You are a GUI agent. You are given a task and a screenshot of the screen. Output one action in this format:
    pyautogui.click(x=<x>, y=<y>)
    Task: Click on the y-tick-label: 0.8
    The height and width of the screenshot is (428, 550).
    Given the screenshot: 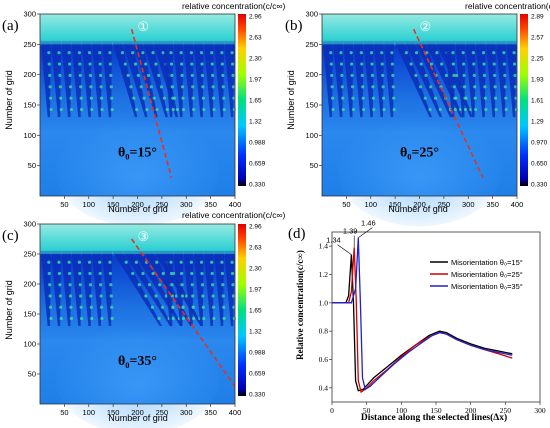 What is the action you would take?
    pyautogui.click(x=324, y=331)
    